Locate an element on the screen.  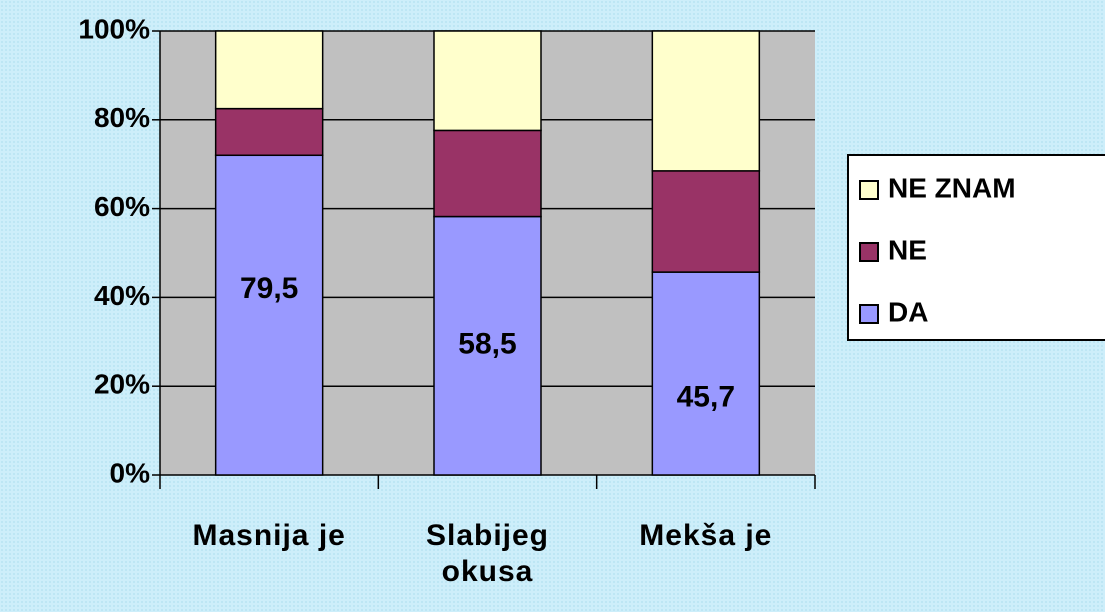
y-tick-label: 20% is located at coordinates (122, 384).